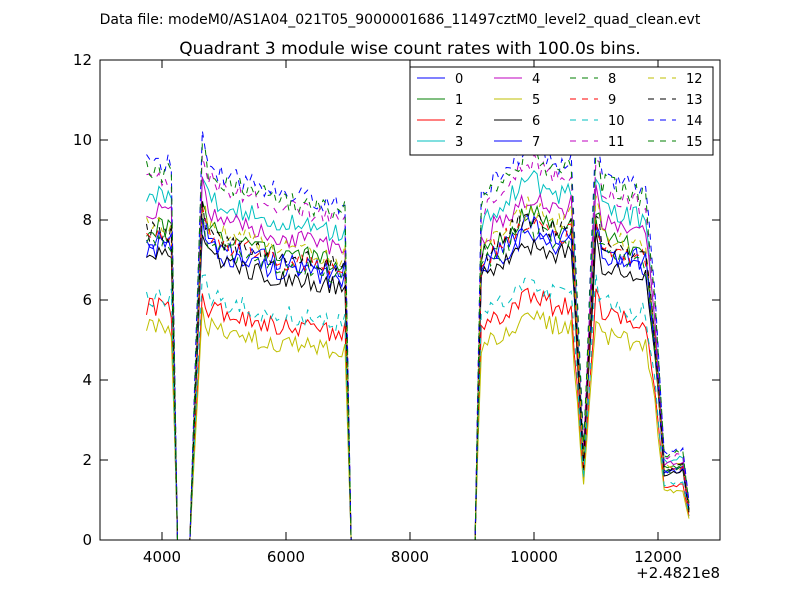  I want to click on y-tick-label: 2, so click(87, 460).